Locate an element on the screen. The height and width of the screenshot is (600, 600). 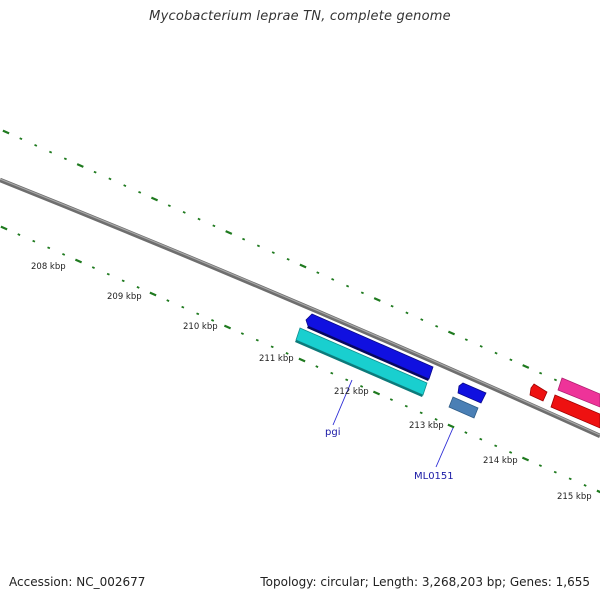
gene-label-ml0151: ML0151 is located at coordinates (434, 476).